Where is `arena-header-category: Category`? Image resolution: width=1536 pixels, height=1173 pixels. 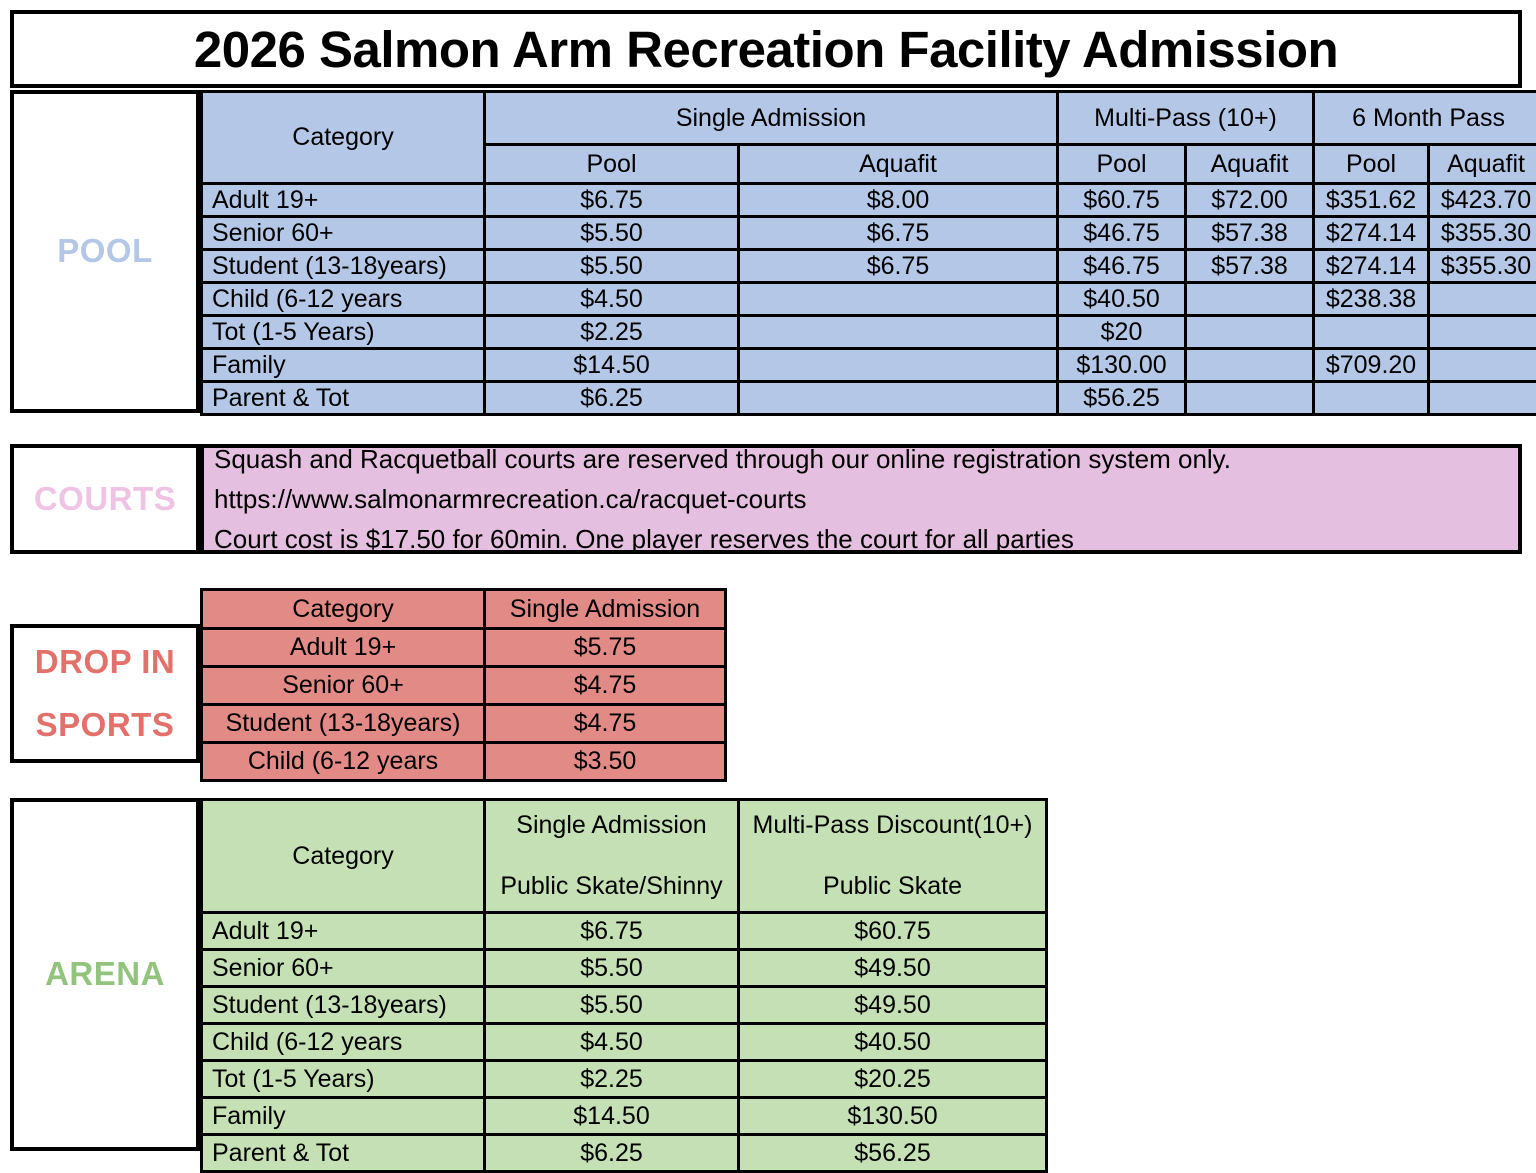 arena-header-category: Category is located at coordinates (343, 856).